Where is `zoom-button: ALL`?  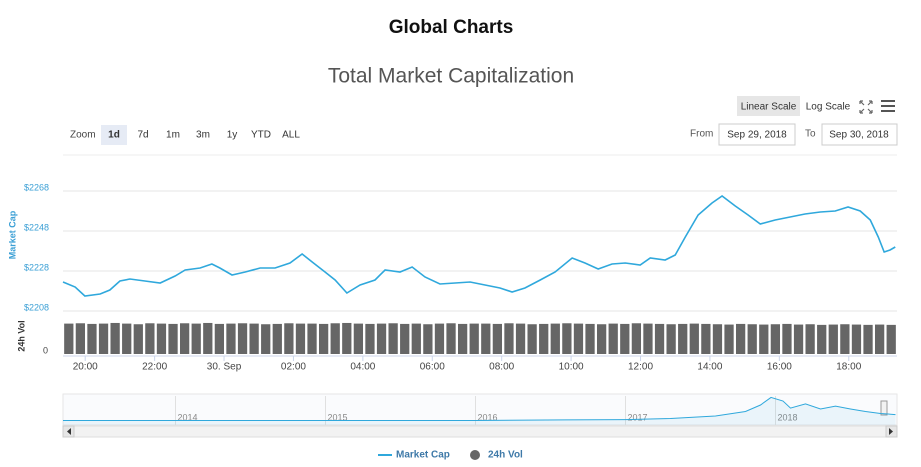 zoom-button: ALL is located at coordinates (291, 135).